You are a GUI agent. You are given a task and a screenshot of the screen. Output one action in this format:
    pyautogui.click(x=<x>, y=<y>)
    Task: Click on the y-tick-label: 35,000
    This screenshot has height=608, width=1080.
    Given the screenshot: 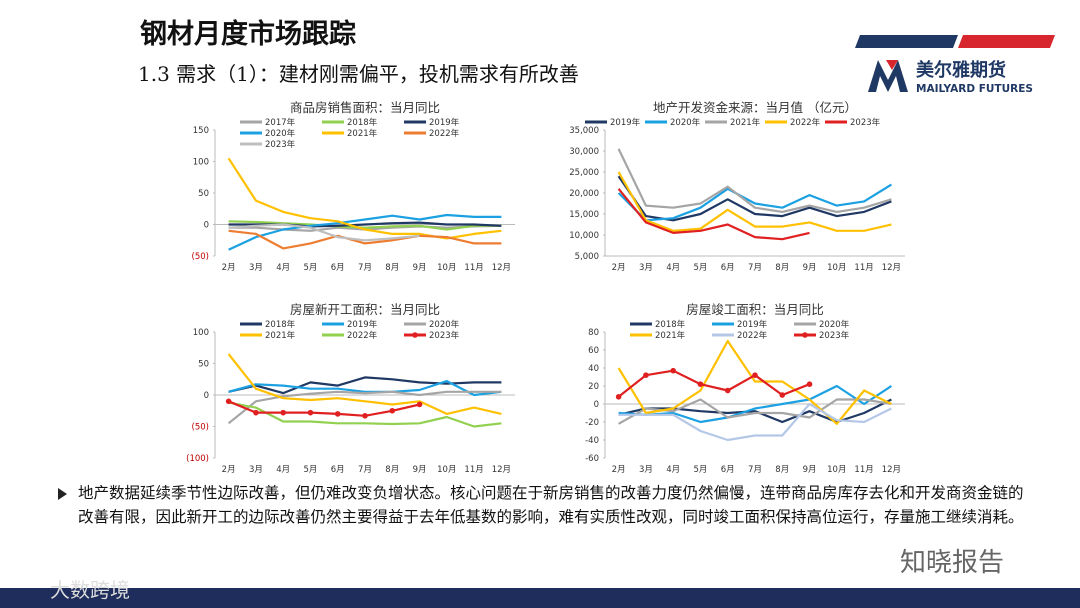 What is the action you would take?
    pyautogui.click(x=584, y=131)
    